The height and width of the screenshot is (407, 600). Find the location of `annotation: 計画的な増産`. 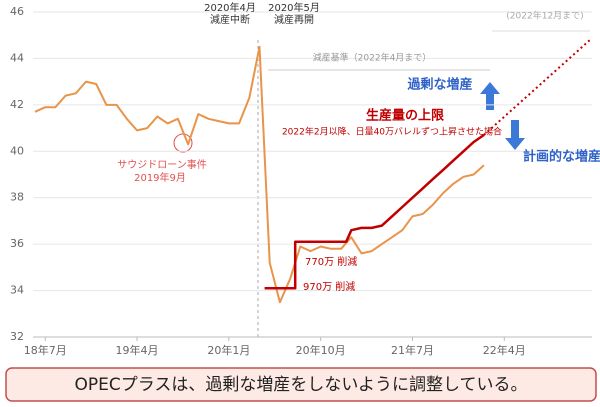

annotation: 計画的な増産 is located at coordinates (561, 157).